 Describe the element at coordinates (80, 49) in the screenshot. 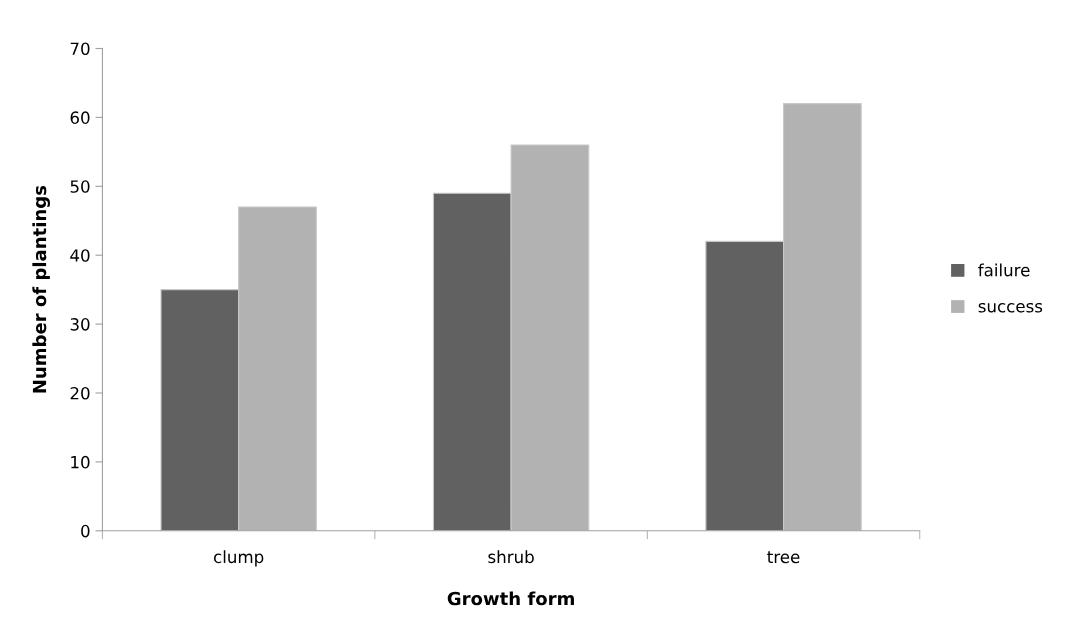

I see `y-tick-label: 70` at that location.